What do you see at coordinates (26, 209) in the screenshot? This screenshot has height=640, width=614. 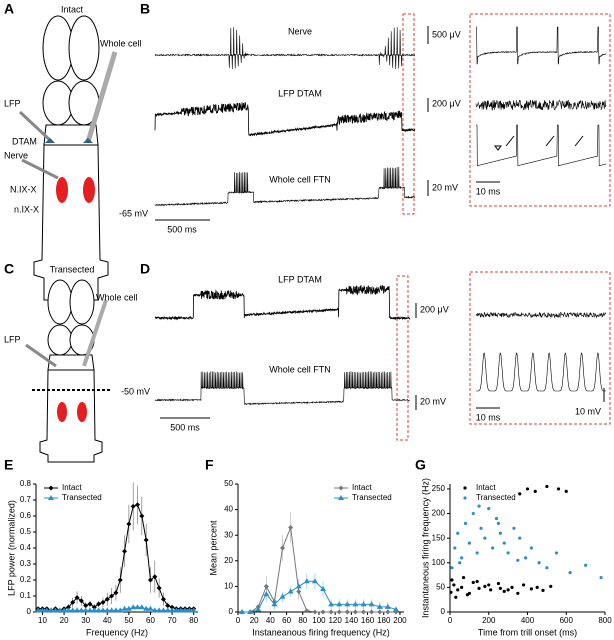 I see `diagram-label: n.IX-X` at bounding box center [26, 209].